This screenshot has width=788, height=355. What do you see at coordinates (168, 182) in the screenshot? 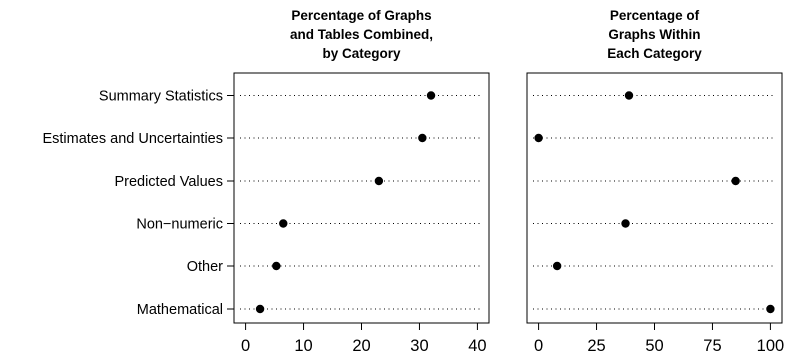
I see `category-label-predicted-values: Predicted Values` at bounding box center [168, 182].